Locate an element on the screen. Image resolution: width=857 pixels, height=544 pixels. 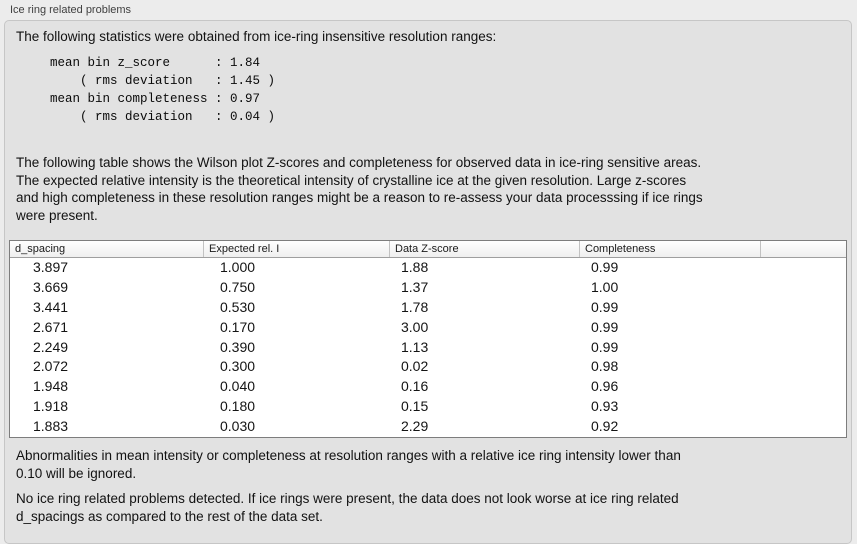
column-header-completeness: Completeness is located at coordinates (670, 249).